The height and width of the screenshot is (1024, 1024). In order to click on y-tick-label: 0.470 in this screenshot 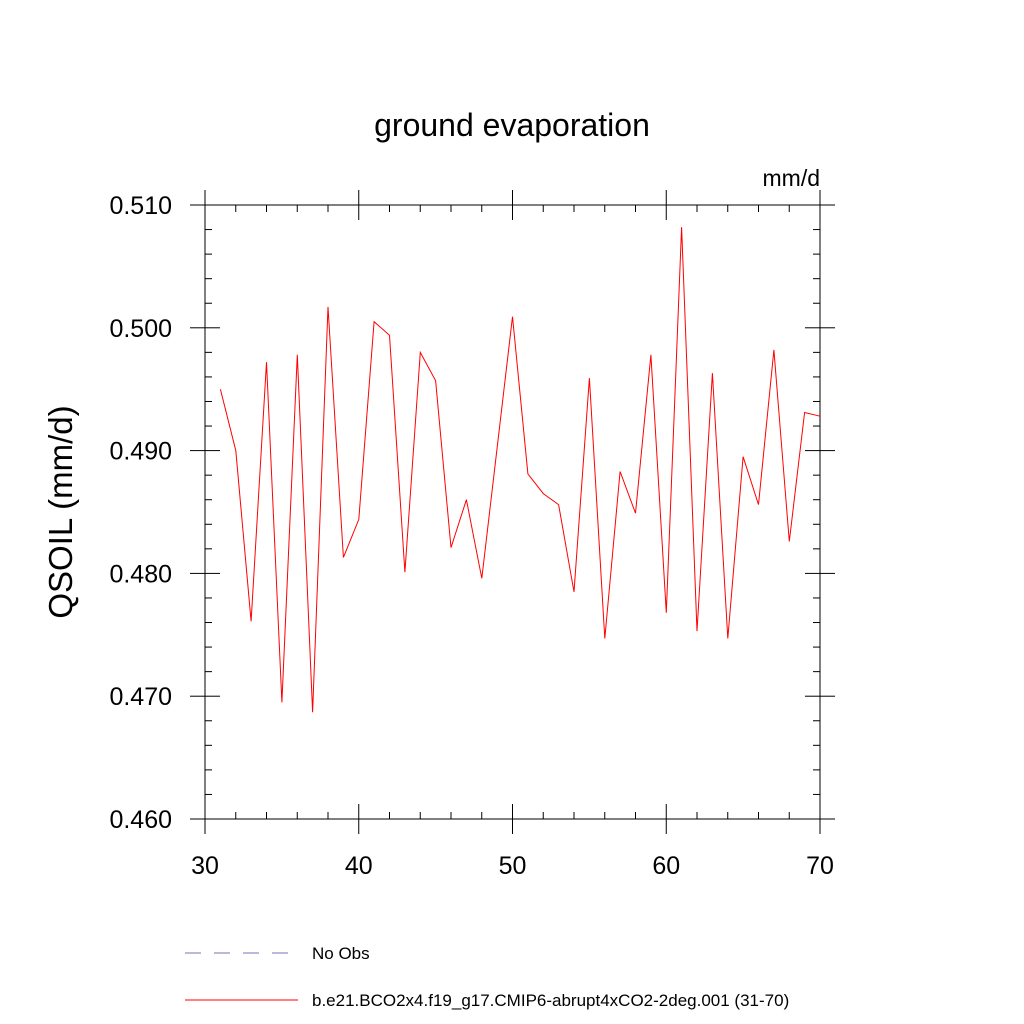, I will do `click(140, 697)`.